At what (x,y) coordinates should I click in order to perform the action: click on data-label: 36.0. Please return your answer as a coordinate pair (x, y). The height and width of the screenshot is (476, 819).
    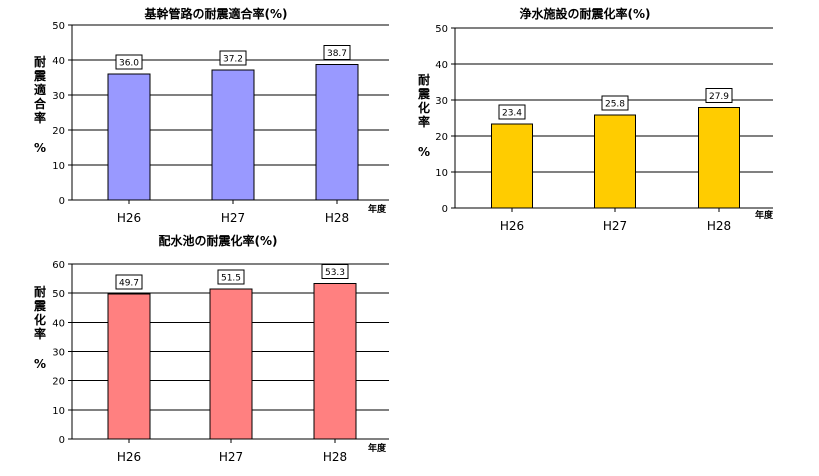
    Looking at the image, I should click on (129, 64).